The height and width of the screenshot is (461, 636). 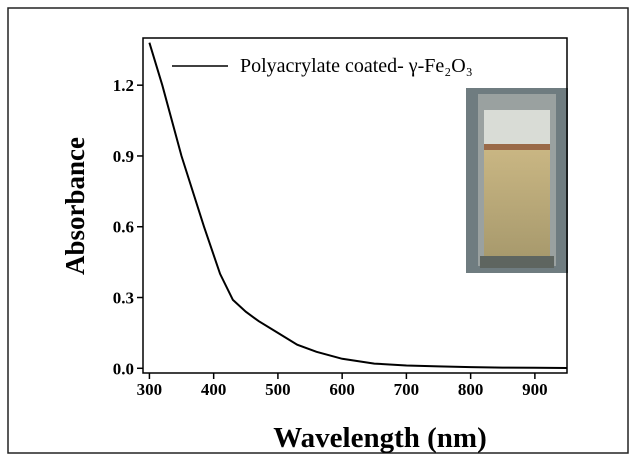 I want to click on x-tick-label: 800, so click(x=471, y=389).